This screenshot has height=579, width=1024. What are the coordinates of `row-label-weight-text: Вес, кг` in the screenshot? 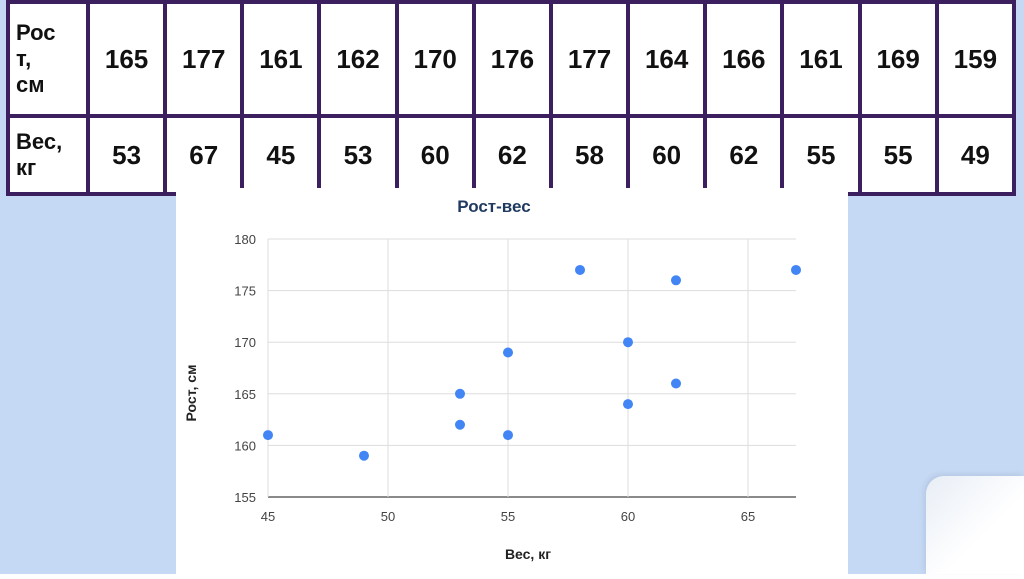 It's located at (39, 155).